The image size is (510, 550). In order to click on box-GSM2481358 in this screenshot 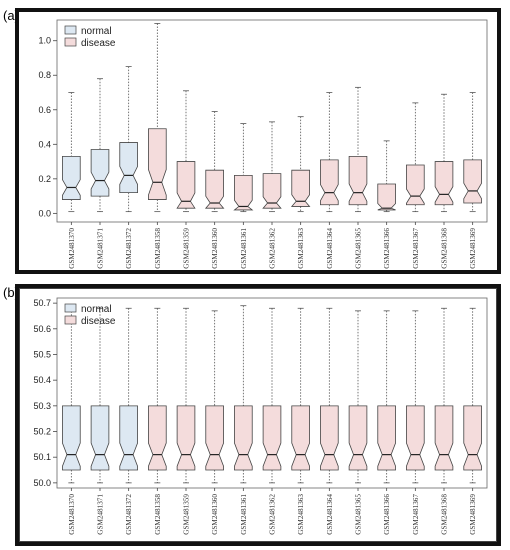, I will do `click(157, 118)`.